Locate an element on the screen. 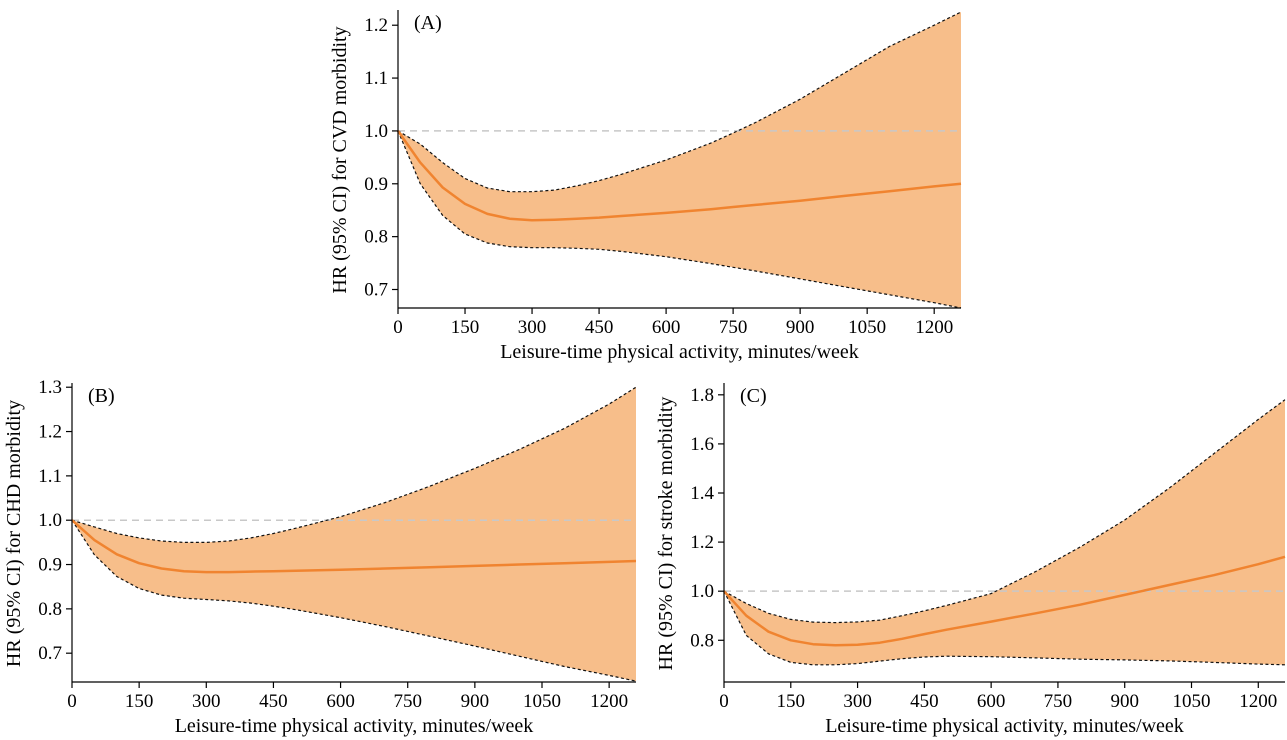  y-tick-label: 1.6 is located at coordinates (702, 444).